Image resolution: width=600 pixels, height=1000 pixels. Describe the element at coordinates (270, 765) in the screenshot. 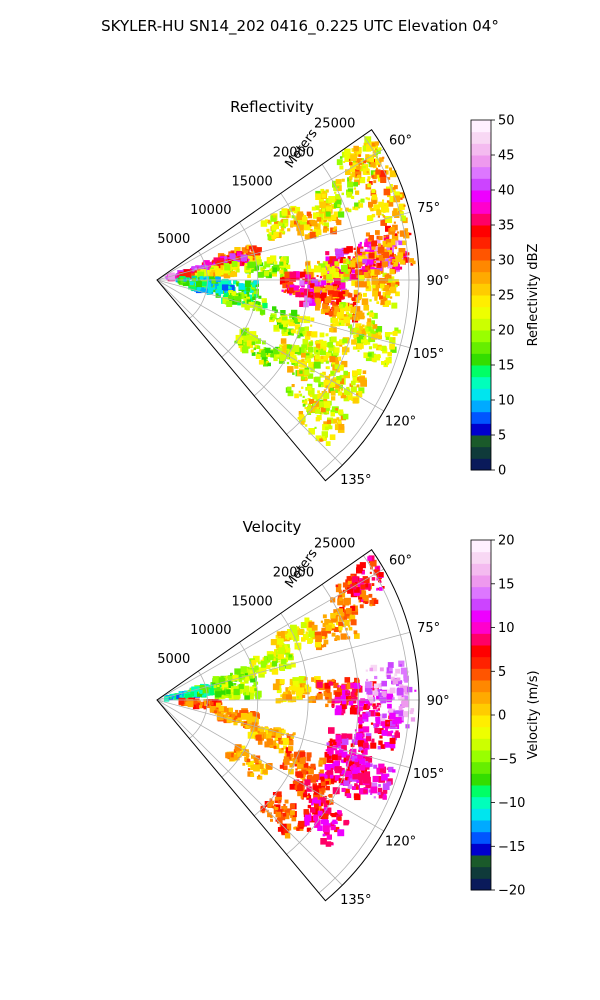

I see `azimuth-line` at that location.